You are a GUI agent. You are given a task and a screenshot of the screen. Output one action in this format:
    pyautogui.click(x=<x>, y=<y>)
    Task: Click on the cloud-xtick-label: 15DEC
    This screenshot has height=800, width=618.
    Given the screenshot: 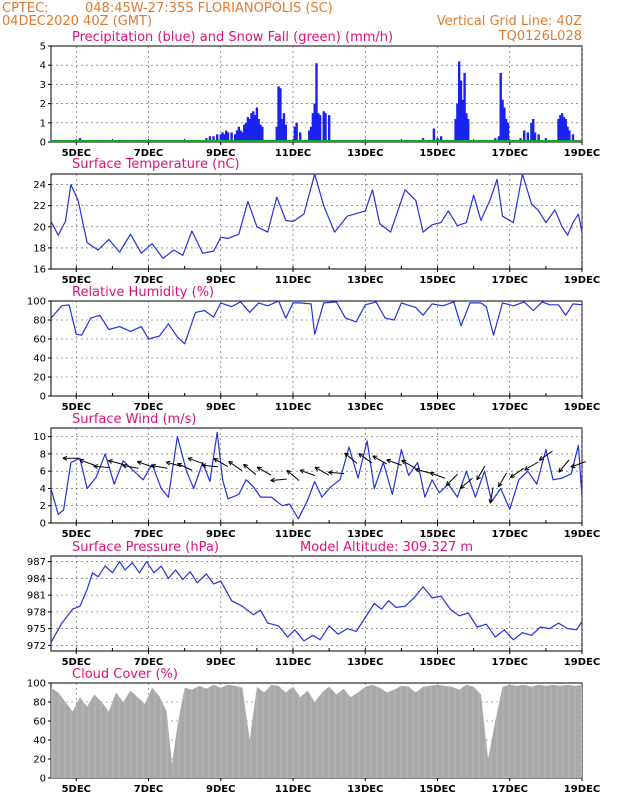 What is the action you would take?
    pyautogui.click(x=437, y=789)
    